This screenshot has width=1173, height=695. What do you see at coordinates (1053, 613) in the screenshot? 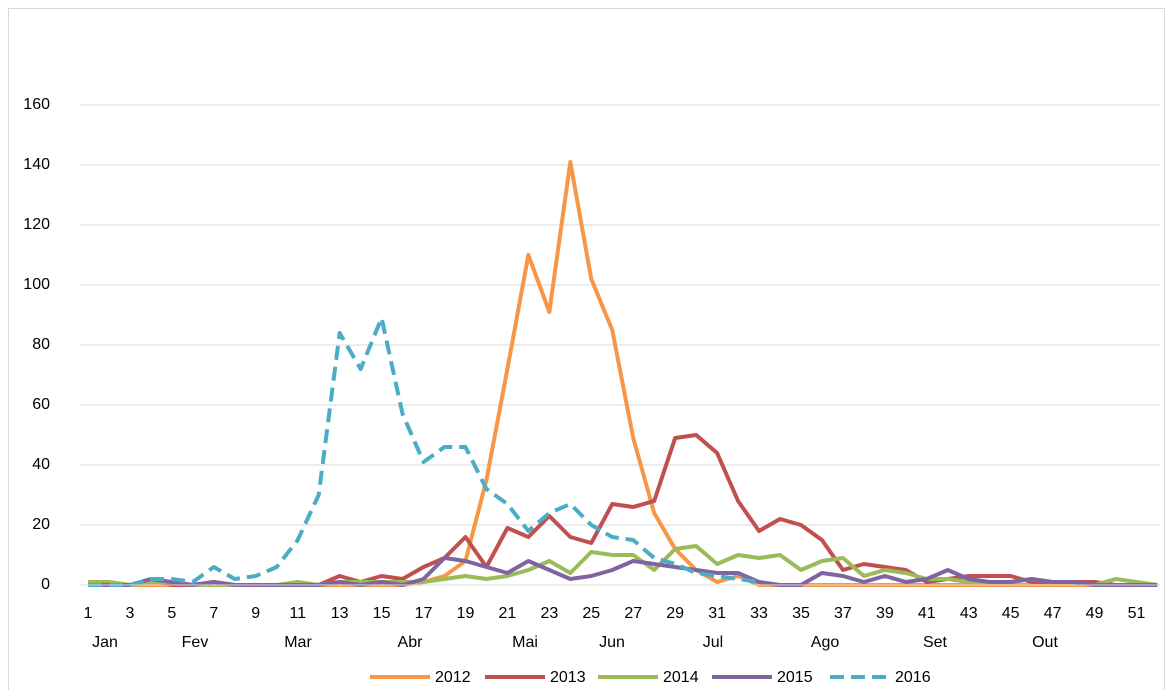
I see `x-tick-label: 47` at bounding box center [1053, 613].